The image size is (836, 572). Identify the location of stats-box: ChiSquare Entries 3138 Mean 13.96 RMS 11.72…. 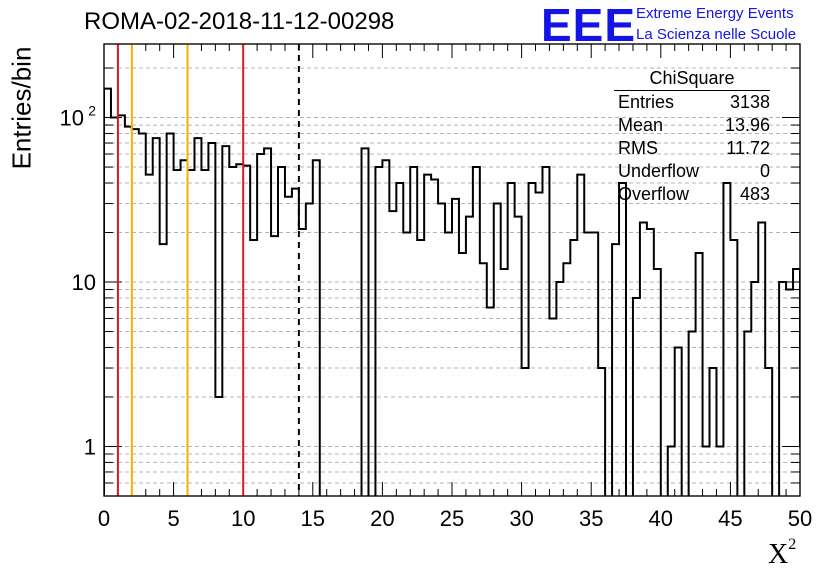
(692, 136).